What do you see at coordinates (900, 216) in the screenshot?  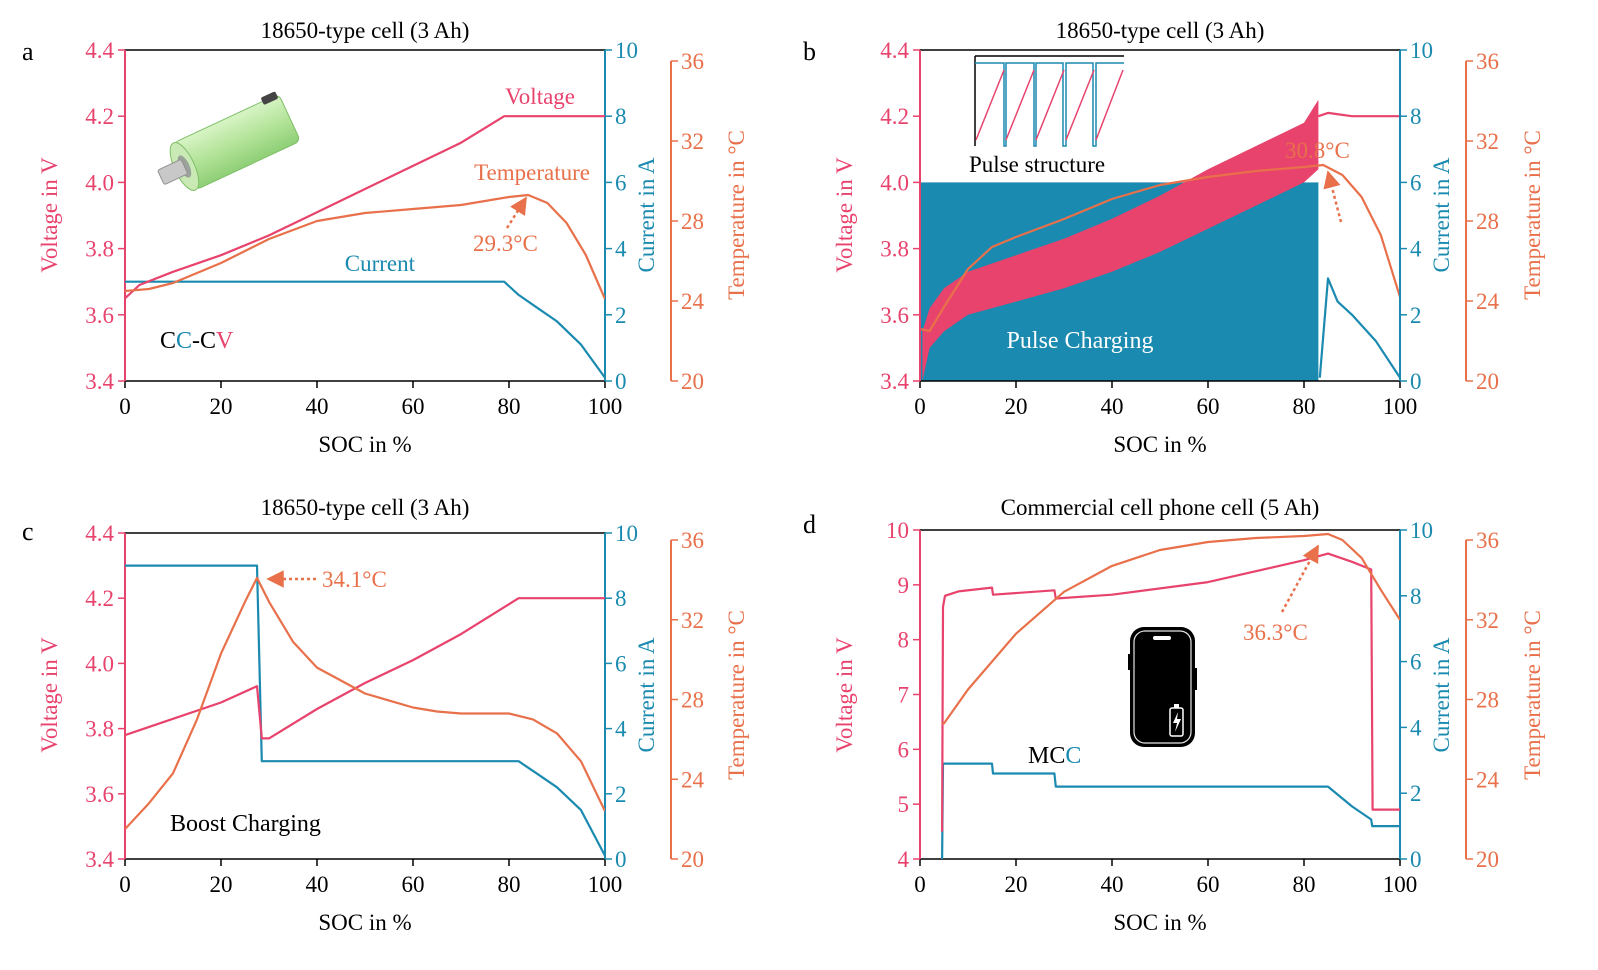 I see `voltage-ticks-b: 3.4 3.6 3.8 4.0 4.2 4.4` at bounding box center [900, 216].